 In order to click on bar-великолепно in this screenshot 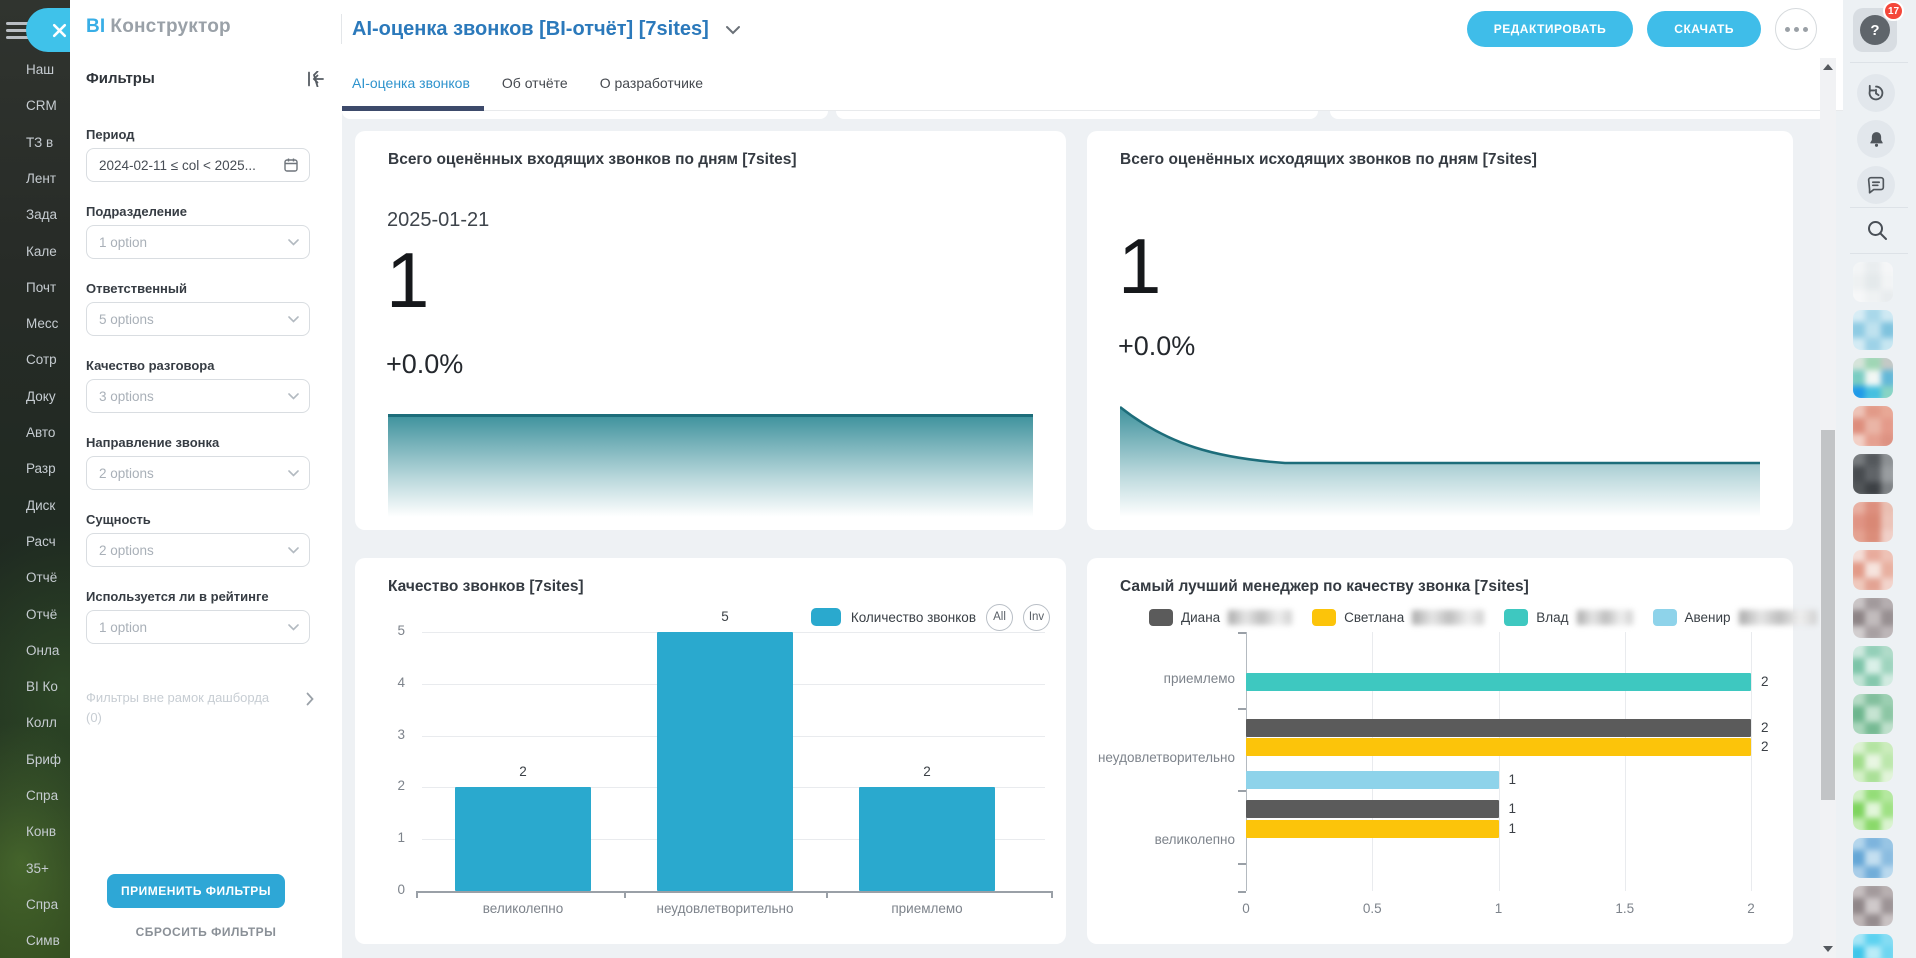, I will do `click(523, 839)`.